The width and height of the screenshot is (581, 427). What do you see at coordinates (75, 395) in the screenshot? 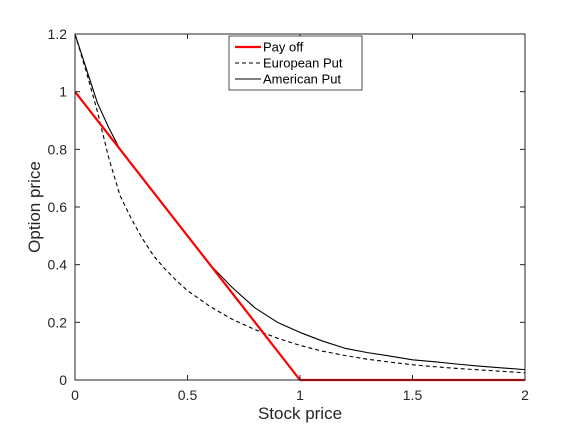
I see `x-tick-label: 0` at bounding box center [75, 395].